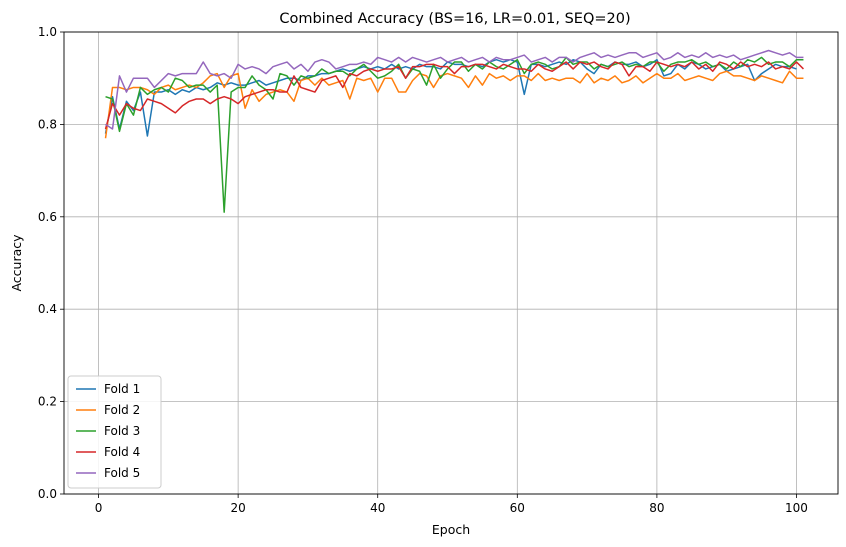  Describe the element at coordinates (47, 494) in the screenshot. I see `y-tick-label: 0.0` at that location.